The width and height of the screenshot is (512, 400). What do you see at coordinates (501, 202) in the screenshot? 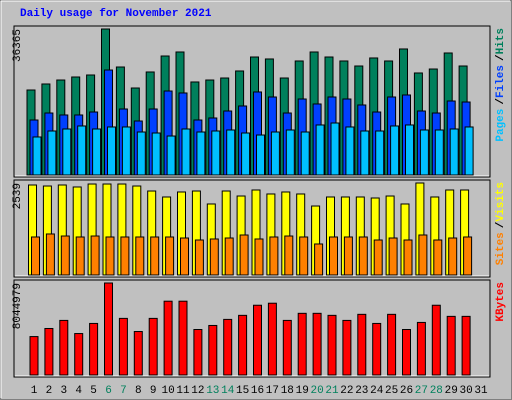
I see `legend-entry: Visits` at bounding box center [501, 202].